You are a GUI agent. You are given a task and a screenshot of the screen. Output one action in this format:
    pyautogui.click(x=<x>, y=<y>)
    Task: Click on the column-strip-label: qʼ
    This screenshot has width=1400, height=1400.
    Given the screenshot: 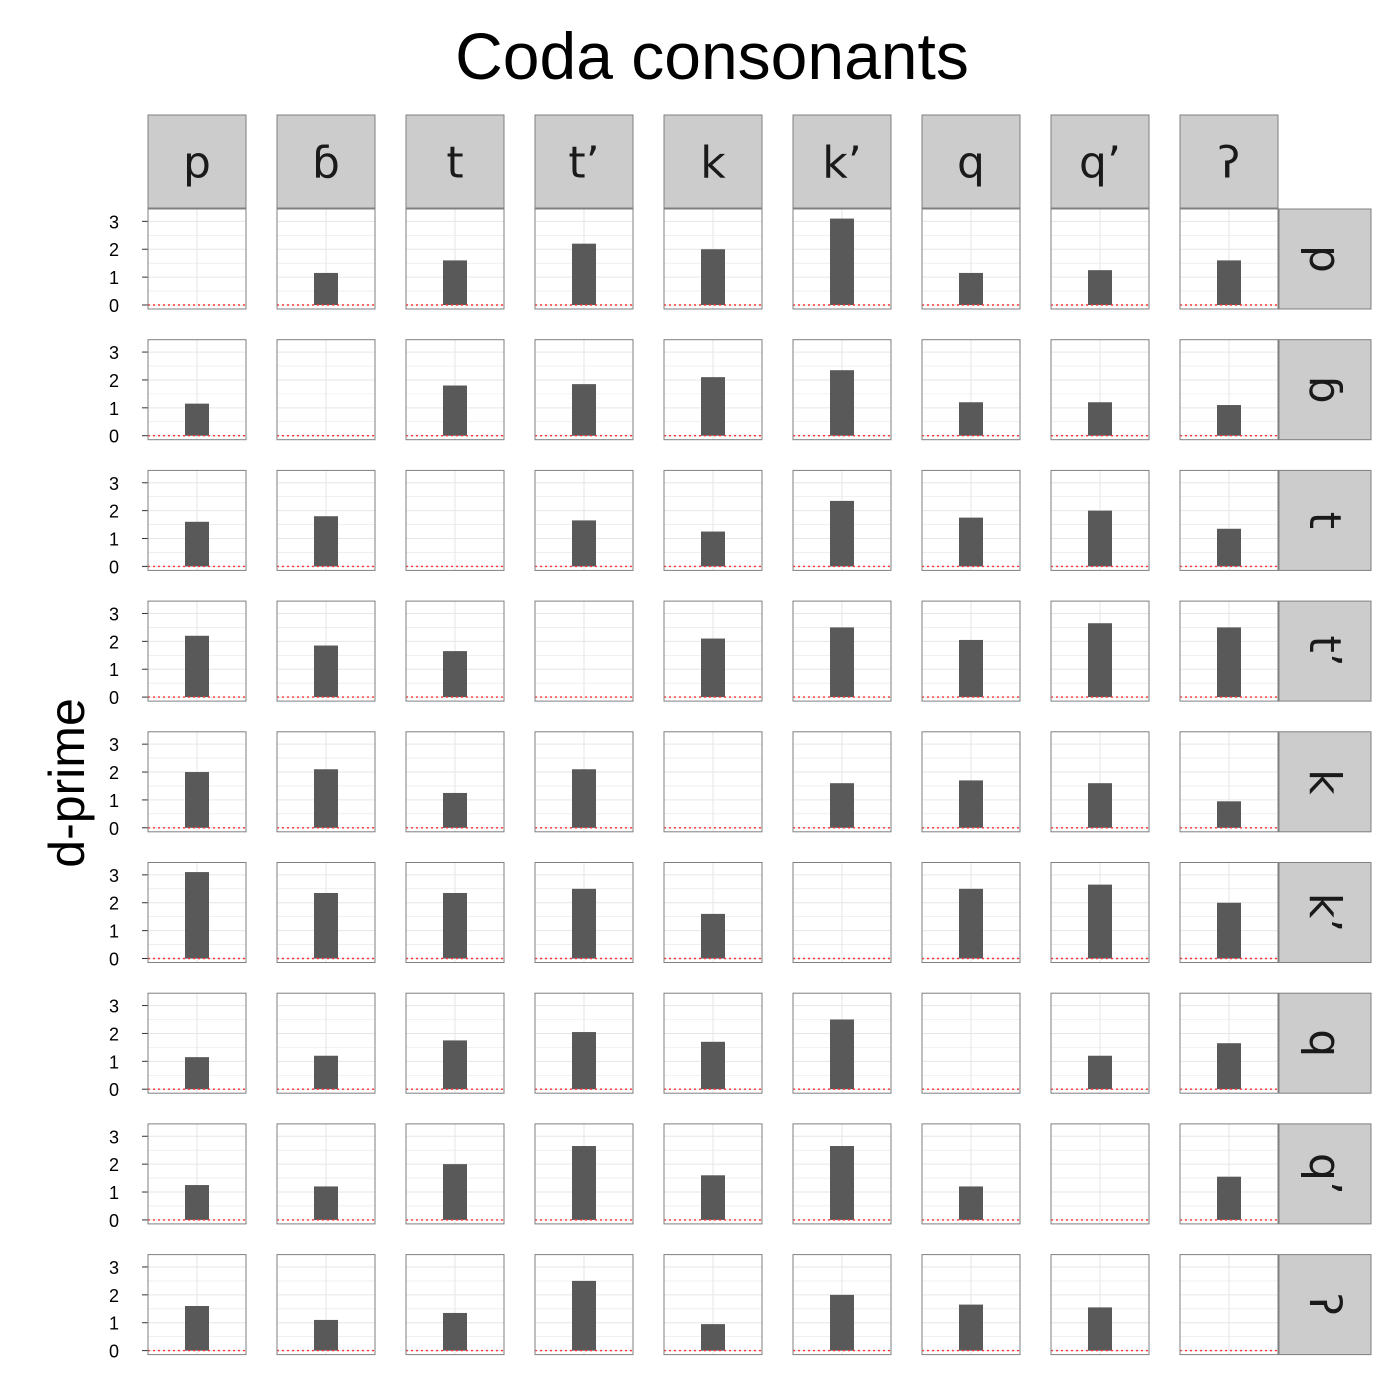 What is the action you would take?
    pyautogui.click(x=1100, y=163)
    